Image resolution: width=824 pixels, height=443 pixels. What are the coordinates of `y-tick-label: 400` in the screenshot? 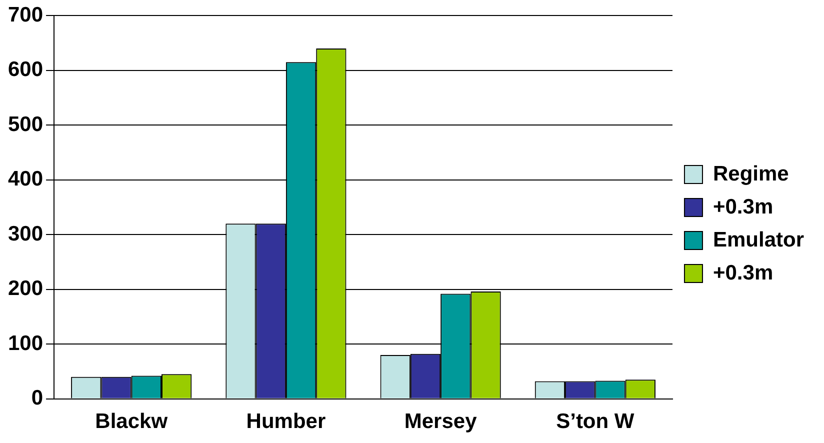 It's located at (26, 179).